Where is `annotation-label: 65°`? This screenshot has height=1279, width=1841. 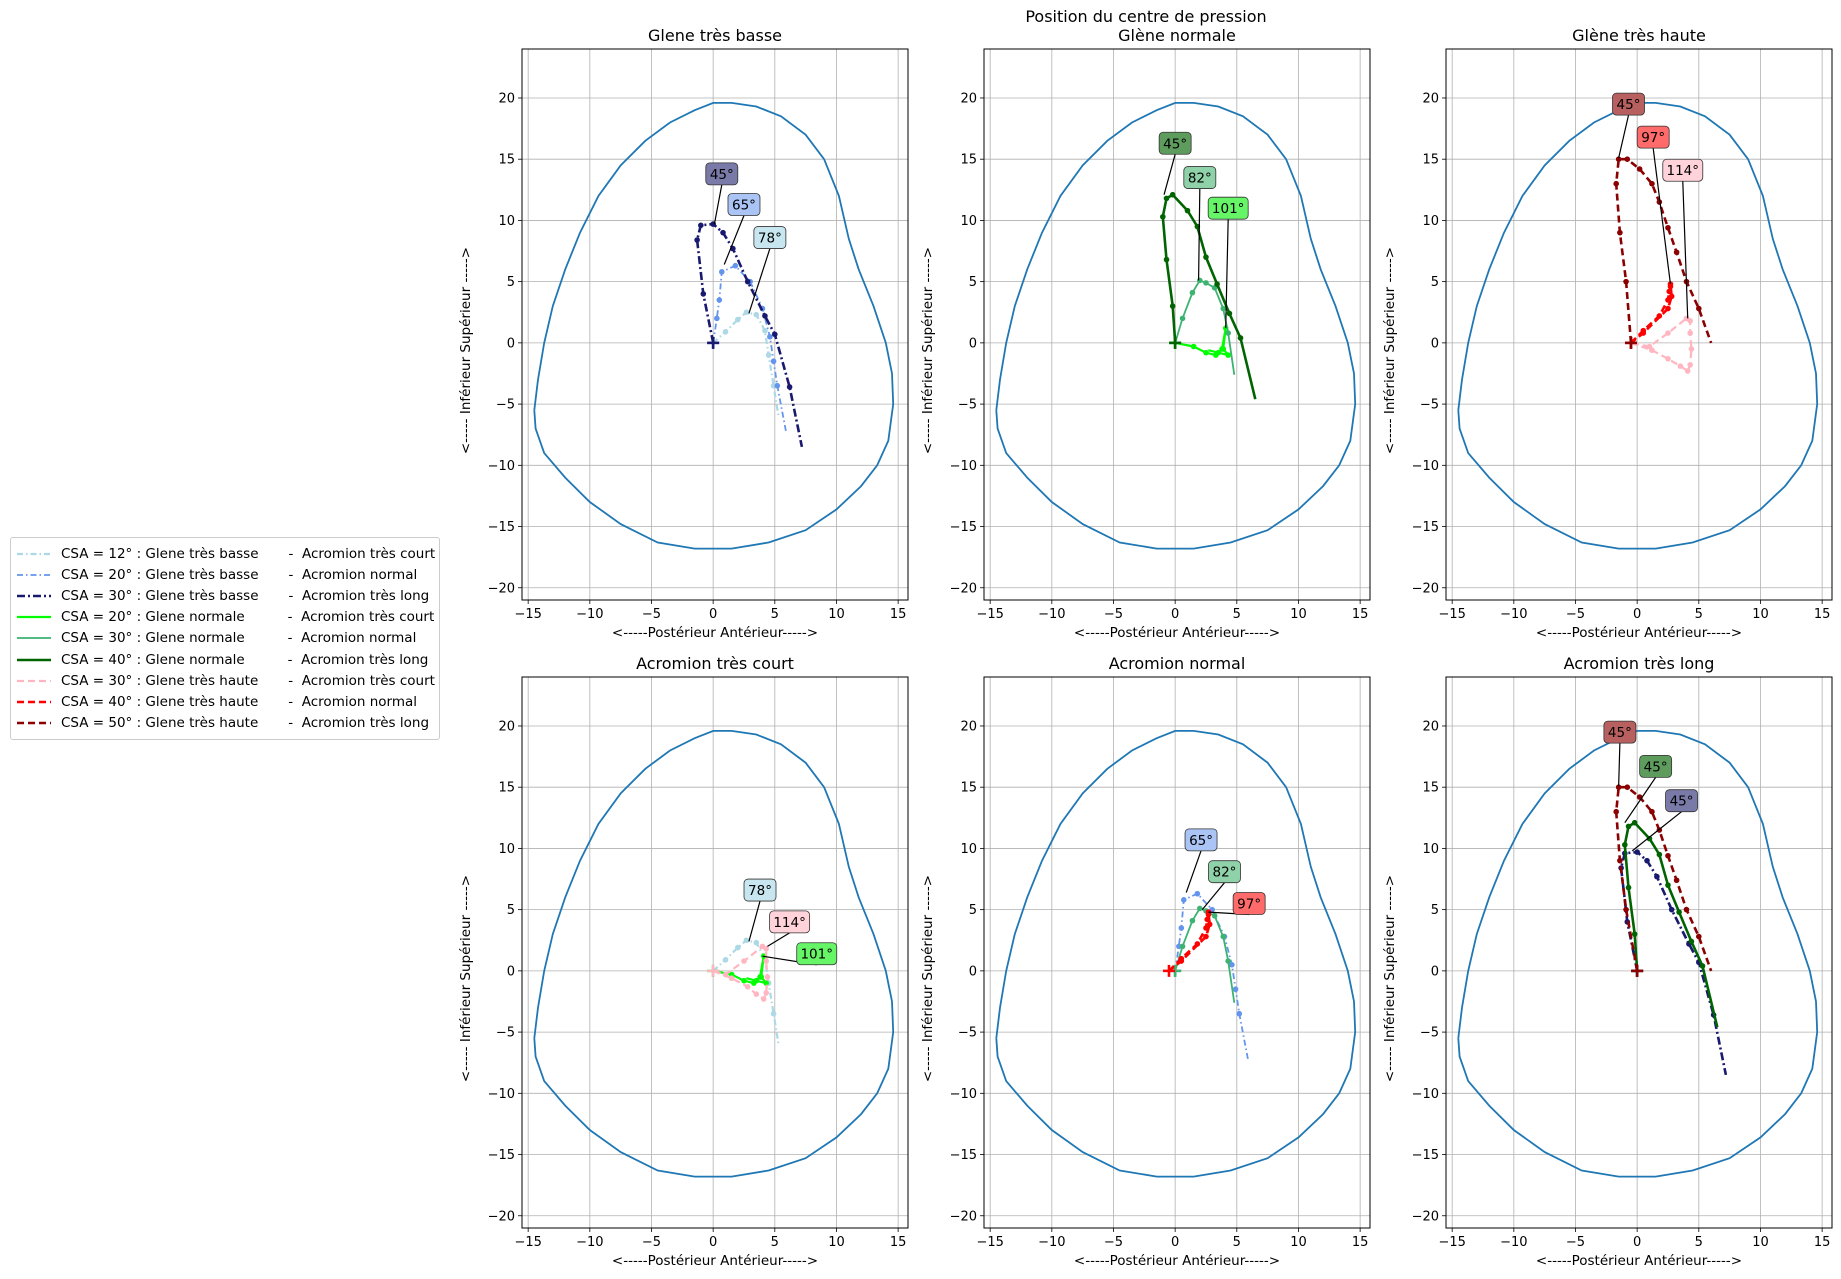
annotation-label: 65° is located at coordinates (744, 206).